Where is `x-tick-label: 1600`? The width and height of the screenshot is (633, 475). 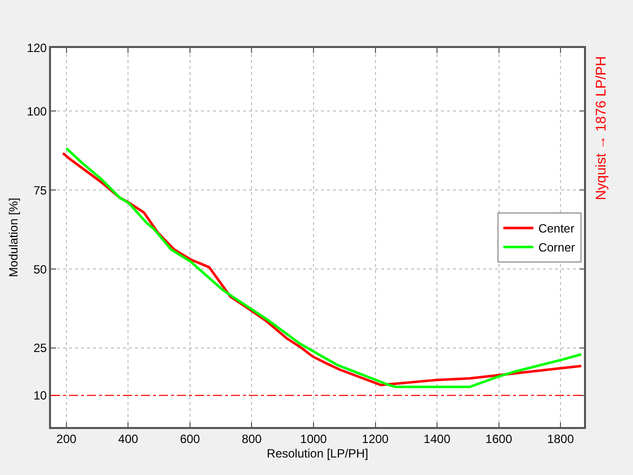
x-tick-label: 1600 is located at coordinates (498, 439).